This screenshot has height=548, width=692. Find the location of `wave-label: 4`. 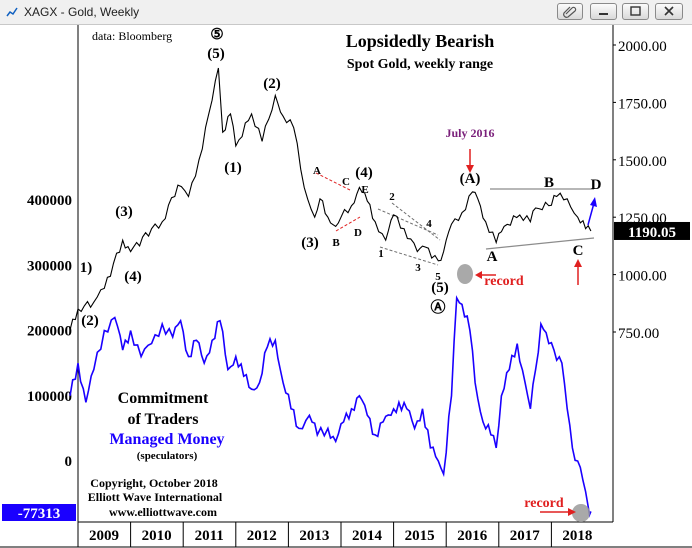

wave-label: 4 is located at coordinates (429, 224).